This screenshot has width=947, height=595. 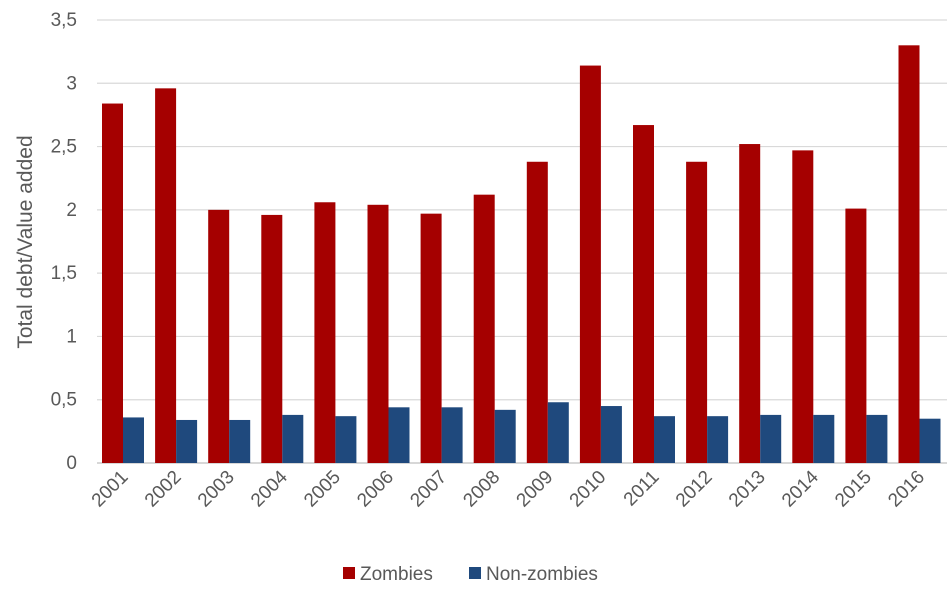 What do you see at coordinates (71, 463) in the screenshot?
I see `y-tick-label: 0` at bounding box center [71, 463].